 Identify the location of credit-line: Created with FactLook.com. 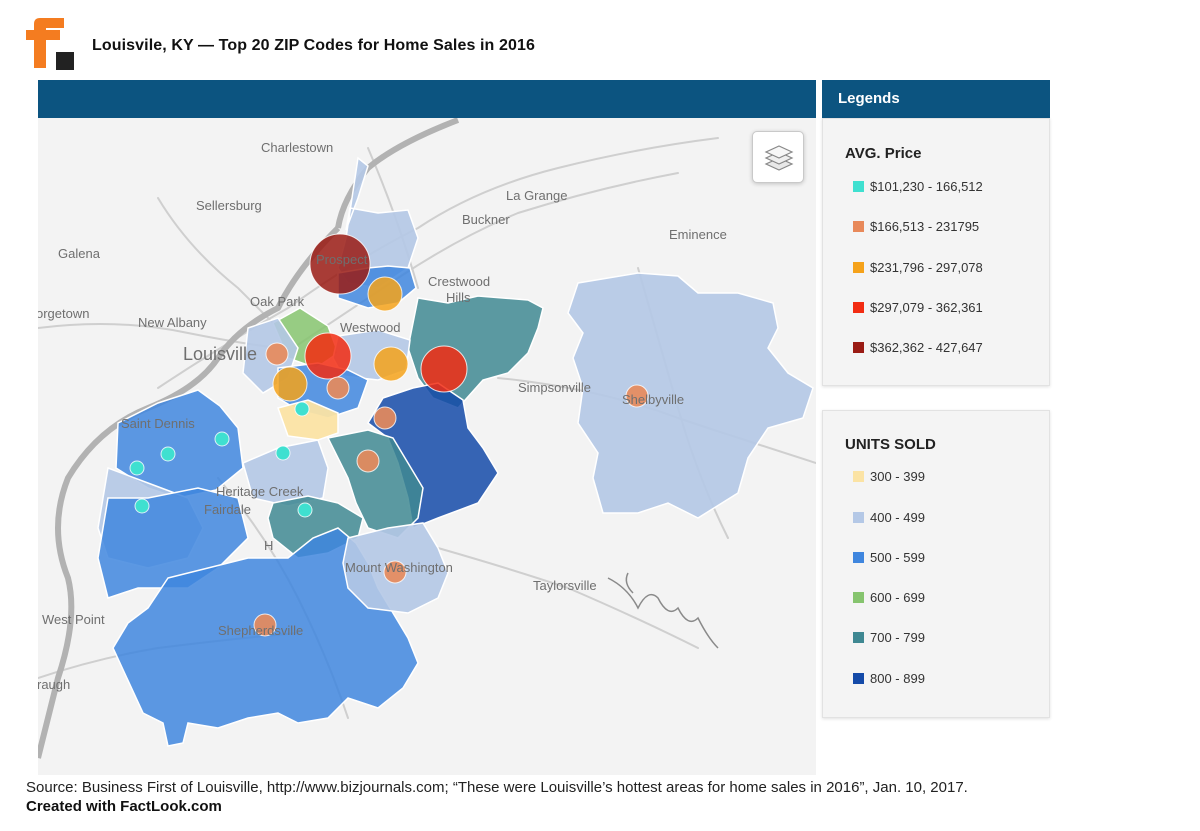
(124, 806).